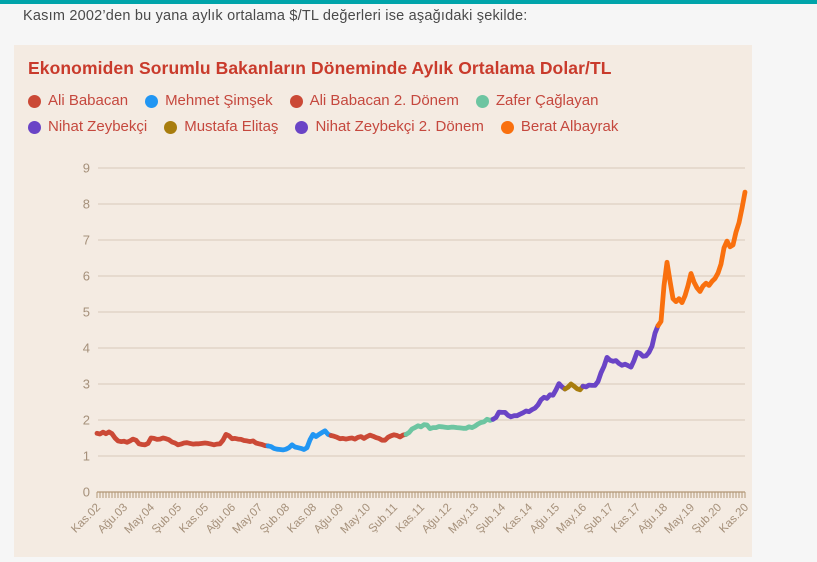 The width and height of the screenshot is (817, 562). What do you see at coordinates (231, 126) in the screenshot?
I see `legend-label: Mustafa Elitaş` at bounding box center [231, 126].